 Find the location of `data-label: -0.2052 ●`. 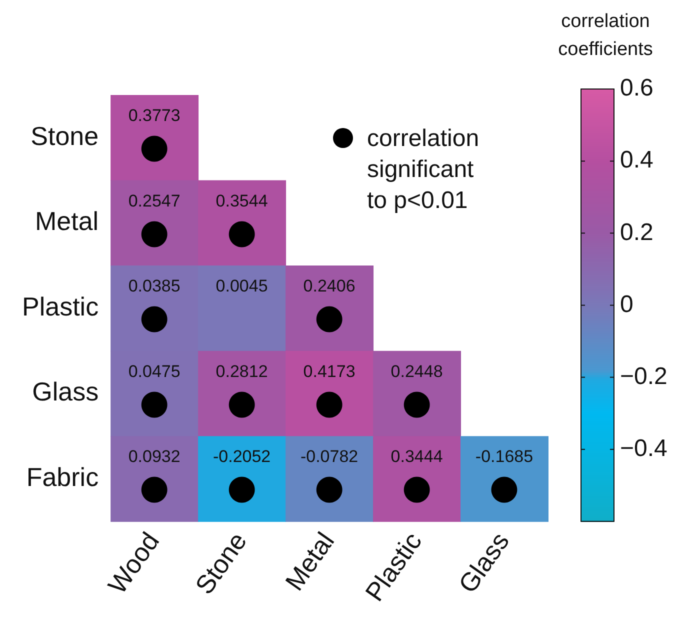

data-label: -0.2052 ● is located at coordinates (241, 477).